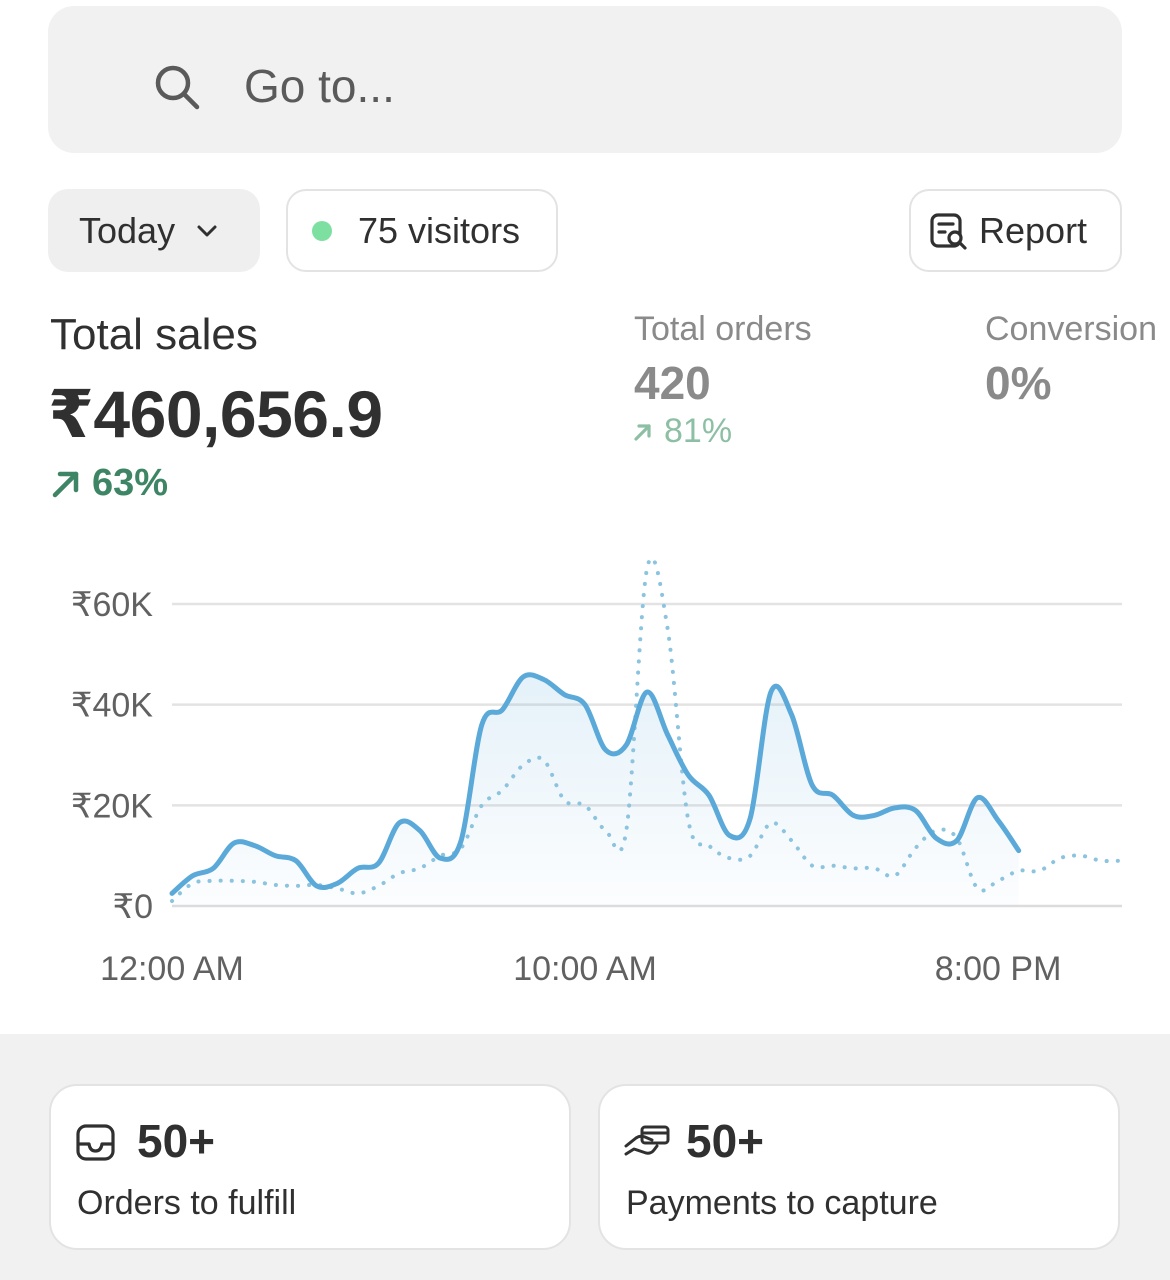 This screenshot has height=1280, width=1170. I want to click on live-visitors-button: 75 visitors, so click(422, 230).